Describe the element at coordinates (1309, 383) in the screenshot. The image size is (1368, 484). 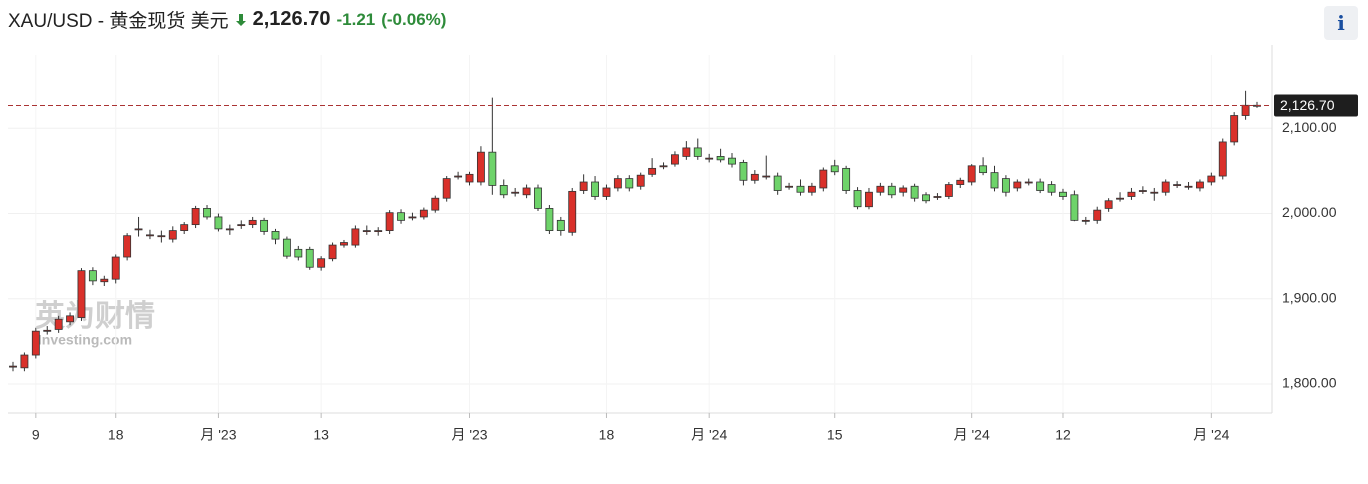
I see `y-tick-label: 1,800.00` at that location.